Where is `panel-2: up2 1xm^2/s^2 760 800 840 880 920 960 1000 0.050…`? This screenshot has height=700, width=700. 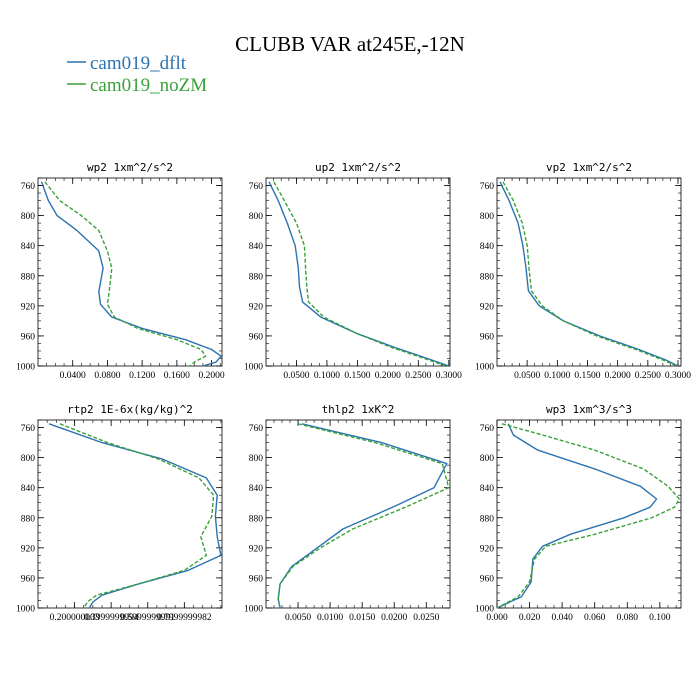
panel-2: up2 1xm^2/s^2 760 800 840 880 920 960 1000 0.050… is located at coordinates (353, 271).